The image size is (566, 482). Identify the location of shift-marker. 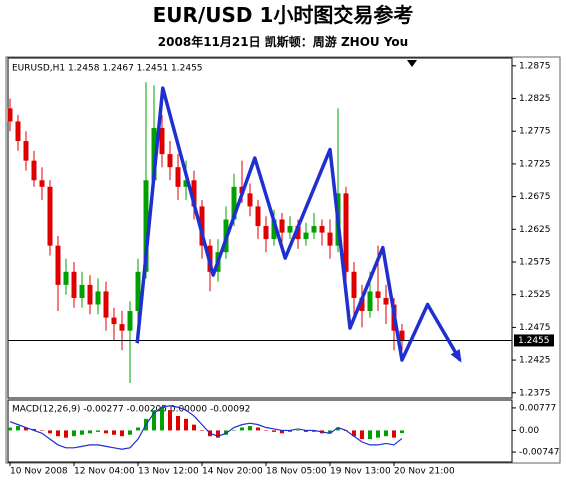
(412, 63).